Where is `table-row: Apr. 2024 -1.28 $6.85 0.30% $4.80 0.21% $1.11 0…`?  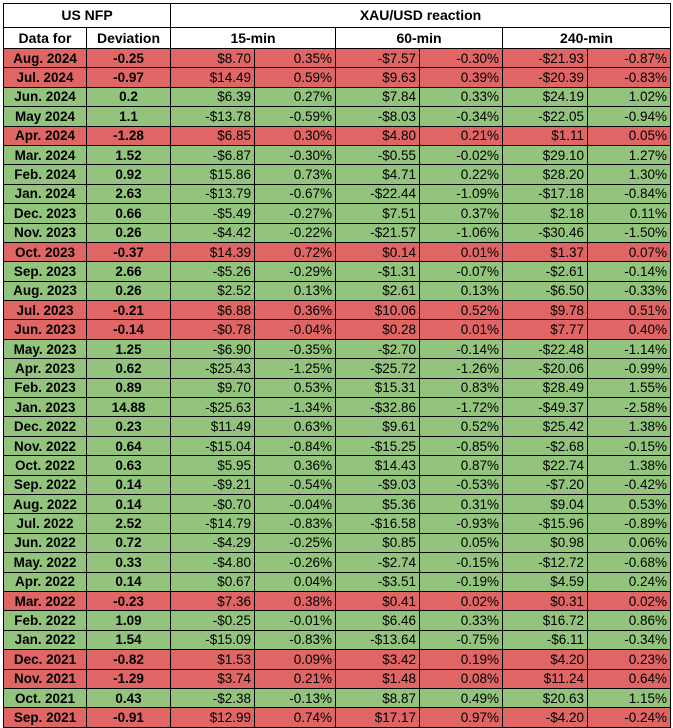 table-row: Apr. 2024 -1.28 $6.85 0.30% $4.80 0.21% $1.11 0… is located at coordinates (337, 135).